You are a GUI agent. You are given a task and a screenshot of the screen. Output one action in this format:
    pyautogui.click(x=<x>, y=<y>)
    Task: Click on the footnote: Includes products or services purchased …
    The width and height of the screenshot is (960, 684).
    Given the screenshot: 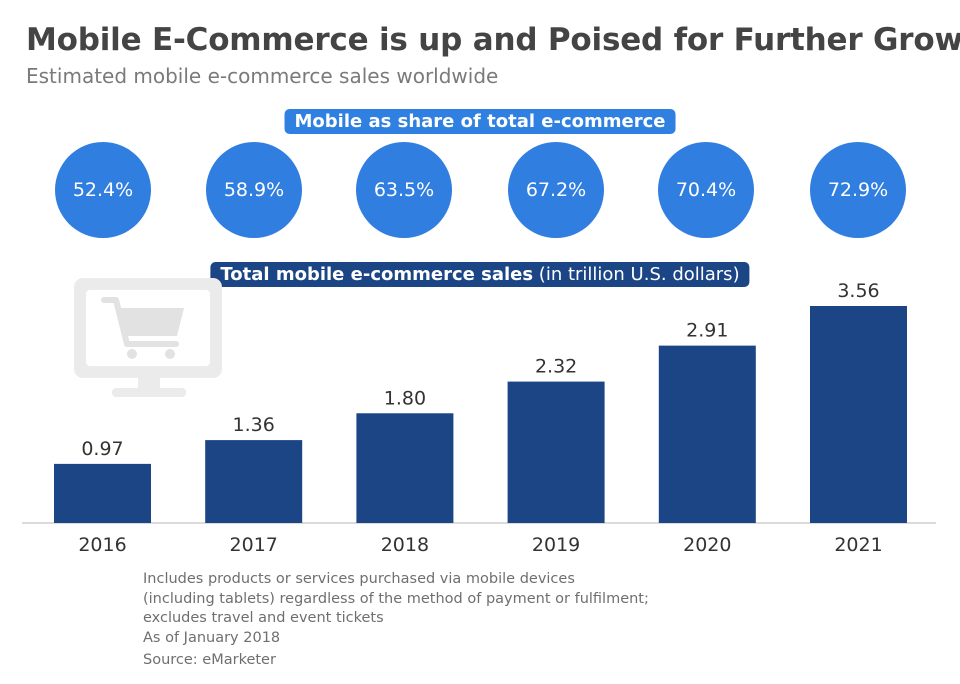 What is the action you would take?
    pyautogui.click(x=396, y=609)
    